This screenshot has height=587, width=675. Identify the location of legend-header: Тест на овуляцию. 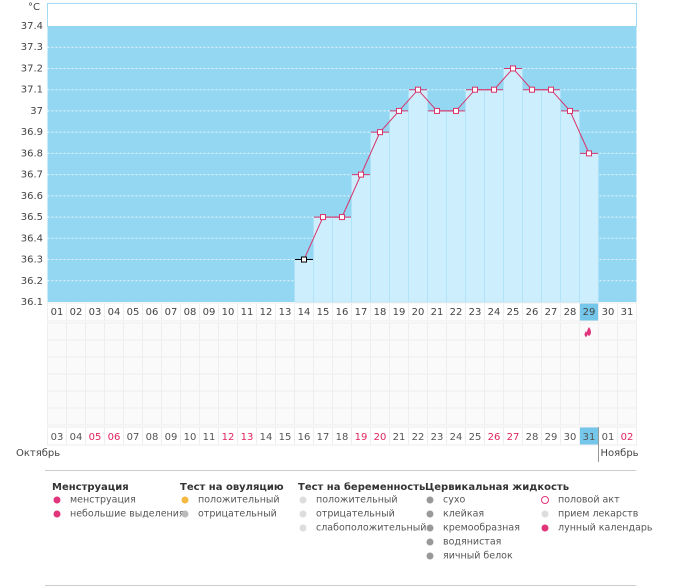
(232, 487).